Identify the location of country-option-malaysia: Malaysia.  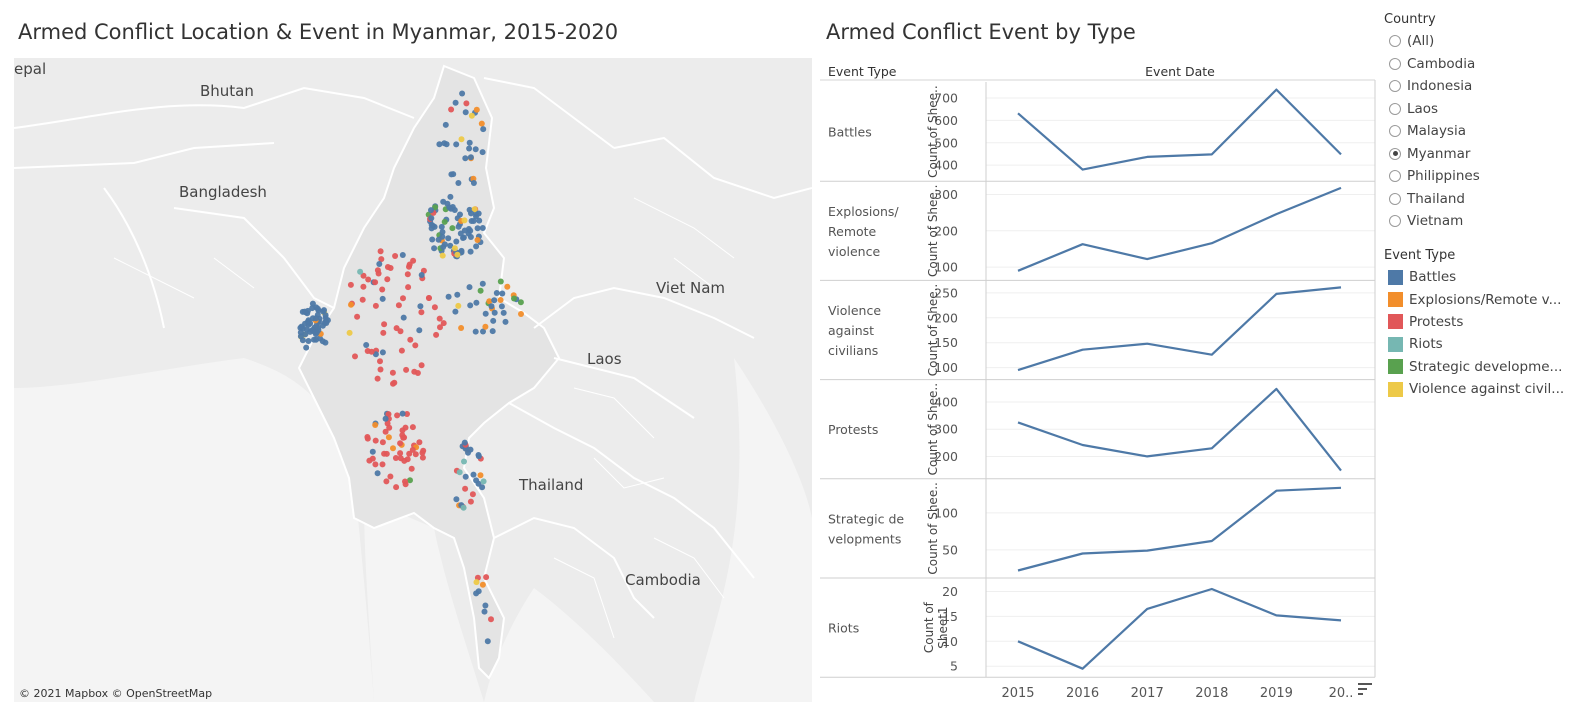
(1479, 131).